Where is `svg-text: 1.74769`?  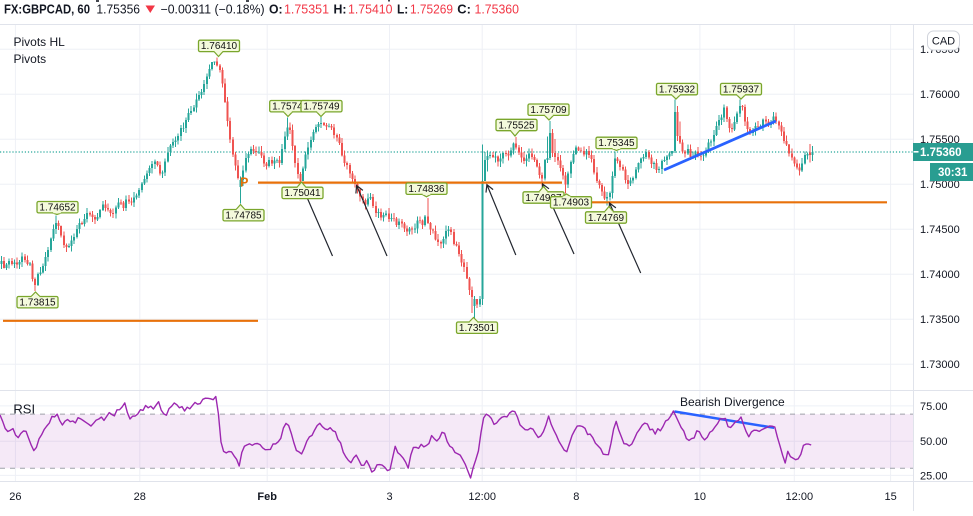
svg-text: 1.74769 is located at coordinates (606, 218).